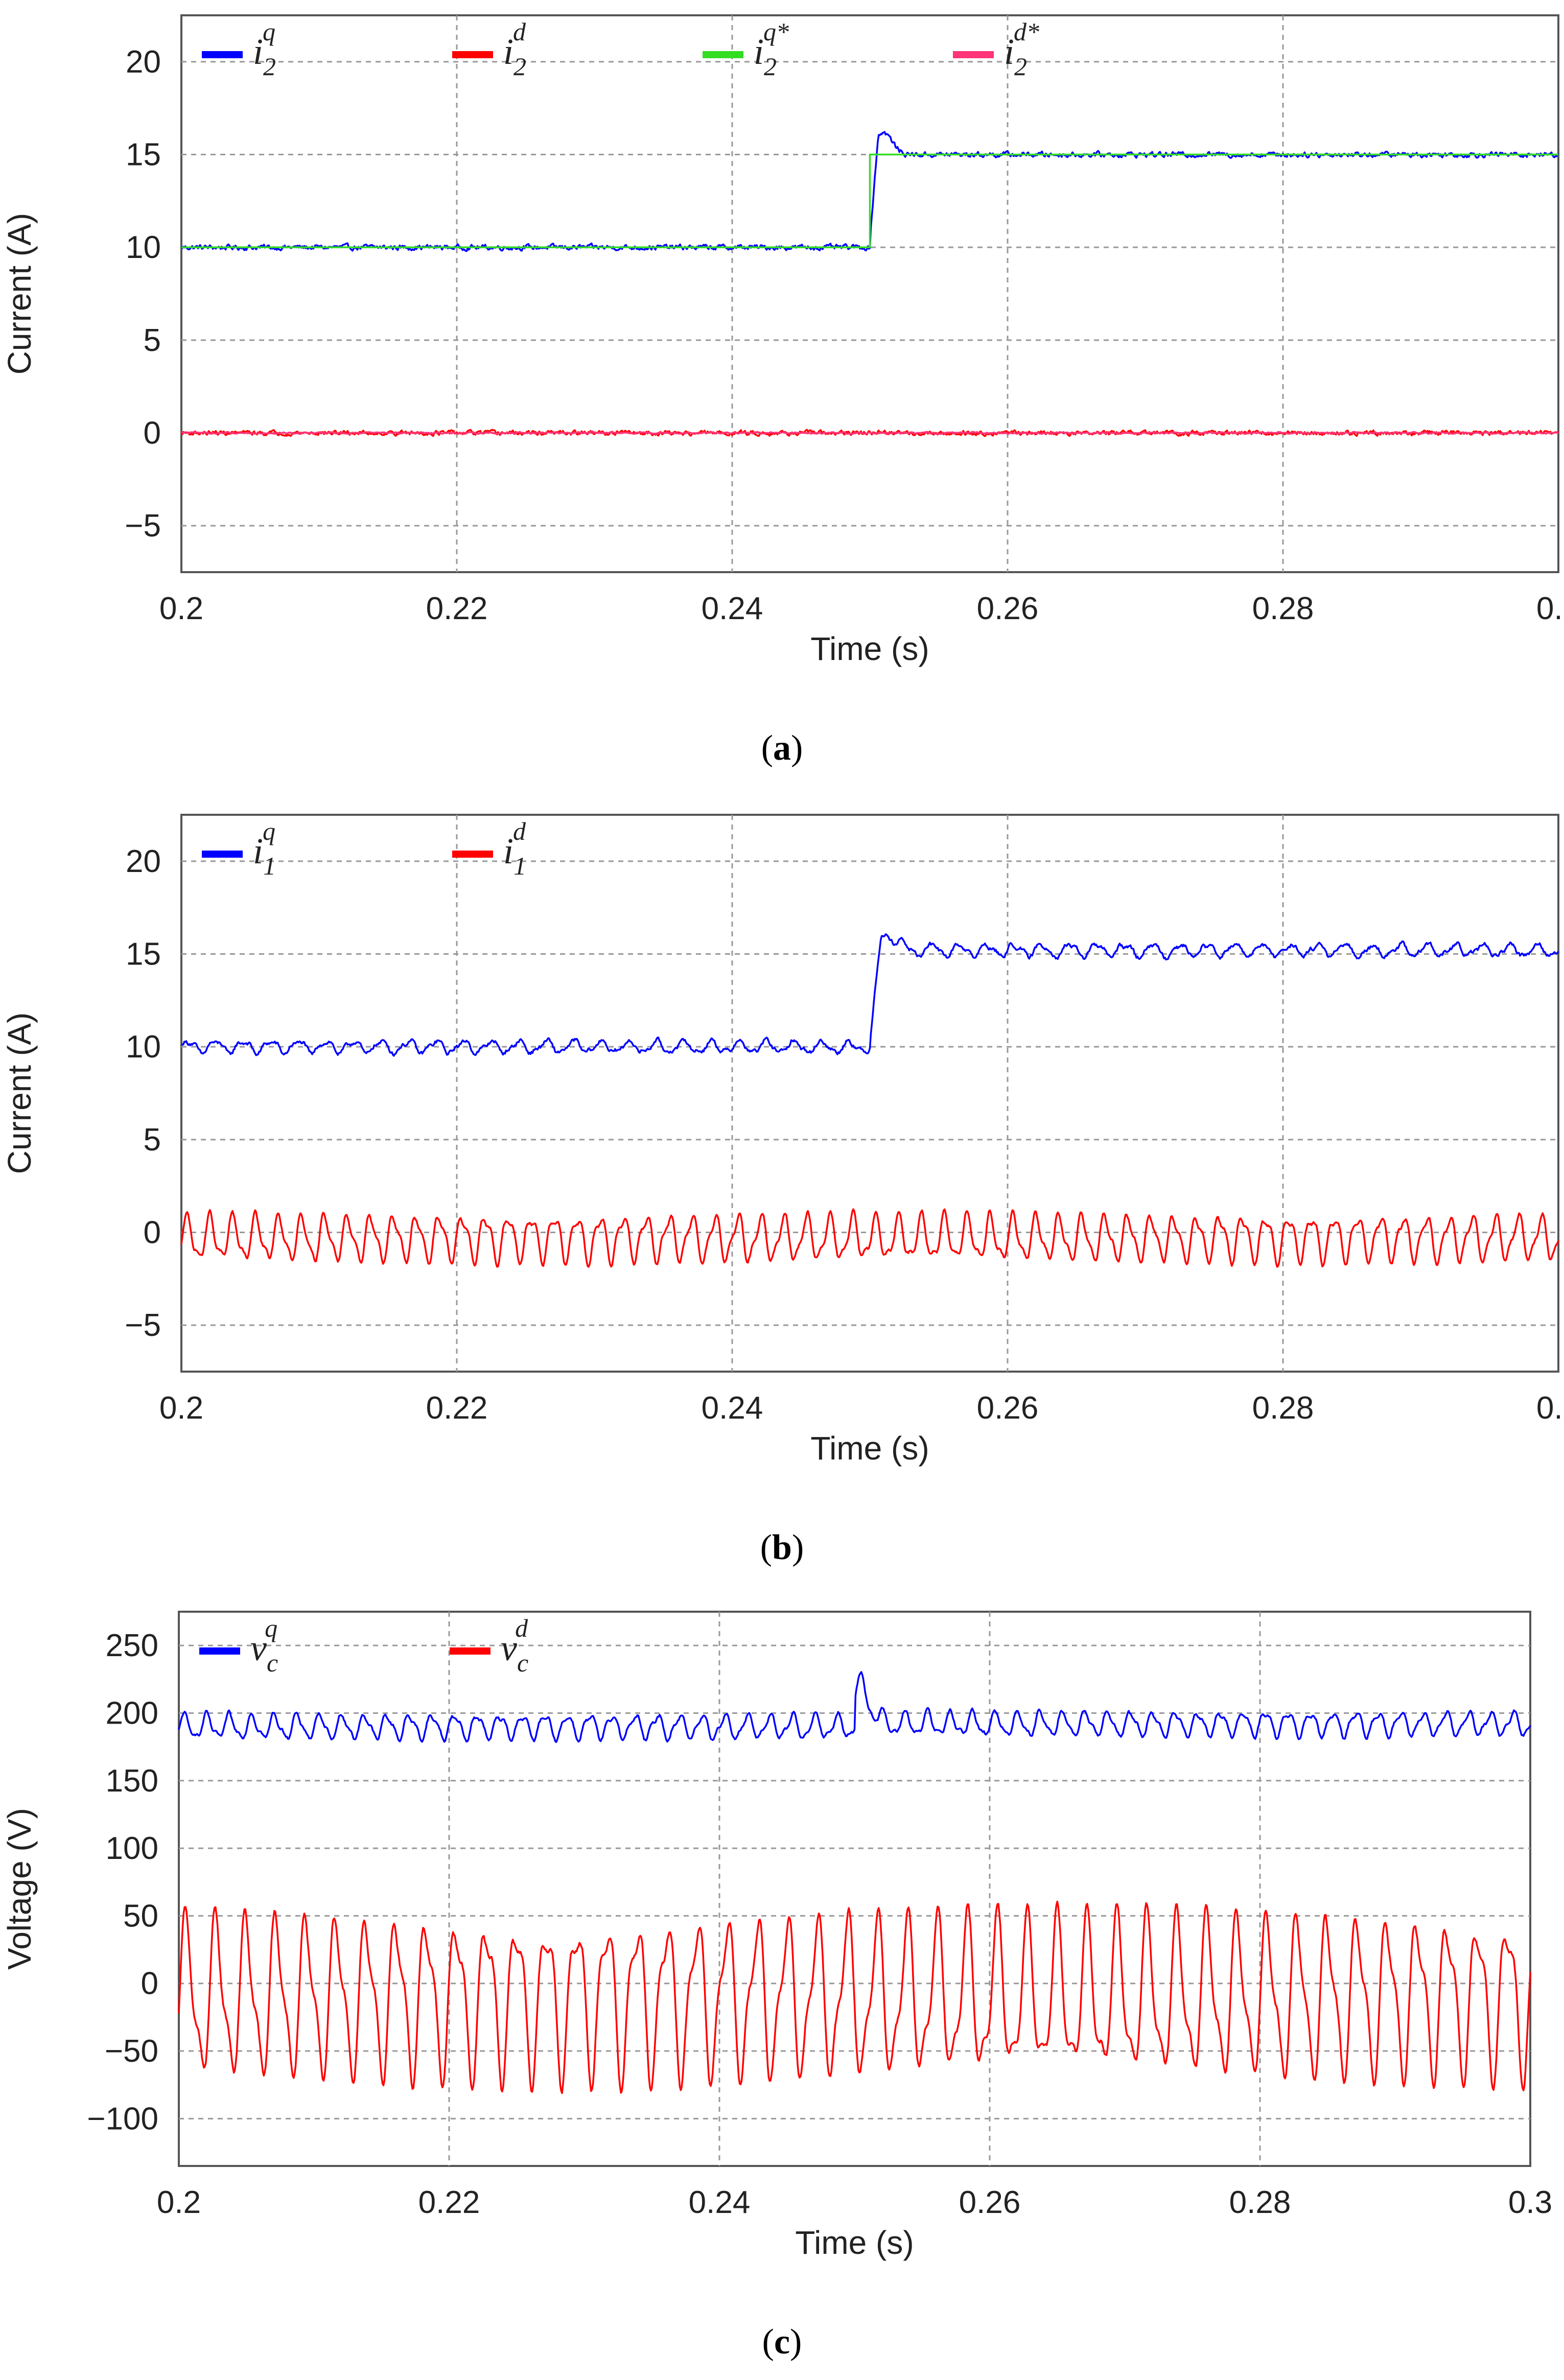 Image resolution: width=1564 pixels, height=2380 pixels. Describe the element at coordinates (132, 1645) in the screenshot. I see `y-tick-label: 250` at that location.